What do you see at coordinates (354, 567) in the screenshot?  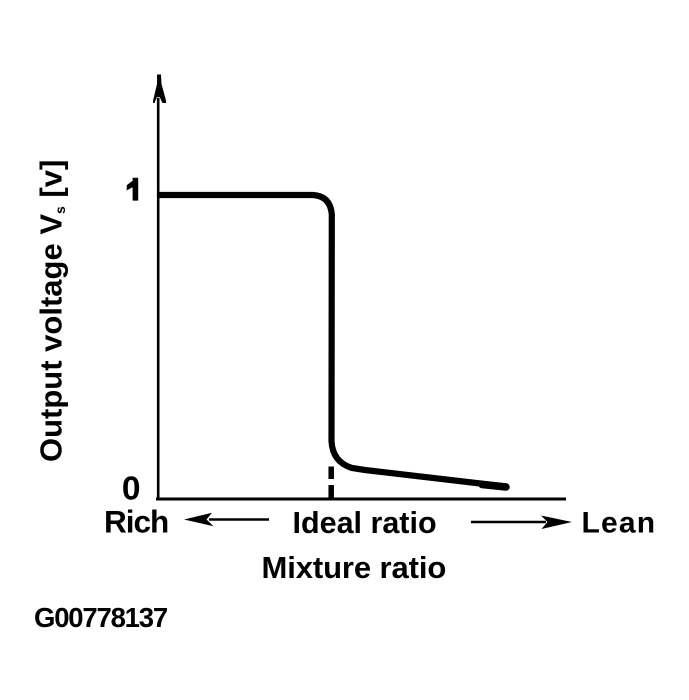 I see `svg-text: Mixture ratio` at bounding box center [354, 567].